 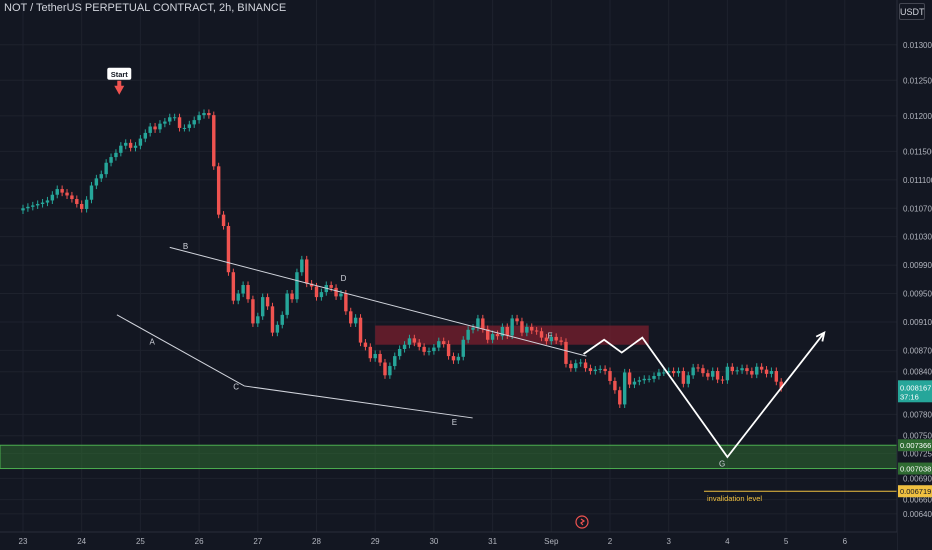 What do you see at coordinates (492, 541) in the screenshot?
I see `time-tick-label: 31` at bounding box center [492, 541].